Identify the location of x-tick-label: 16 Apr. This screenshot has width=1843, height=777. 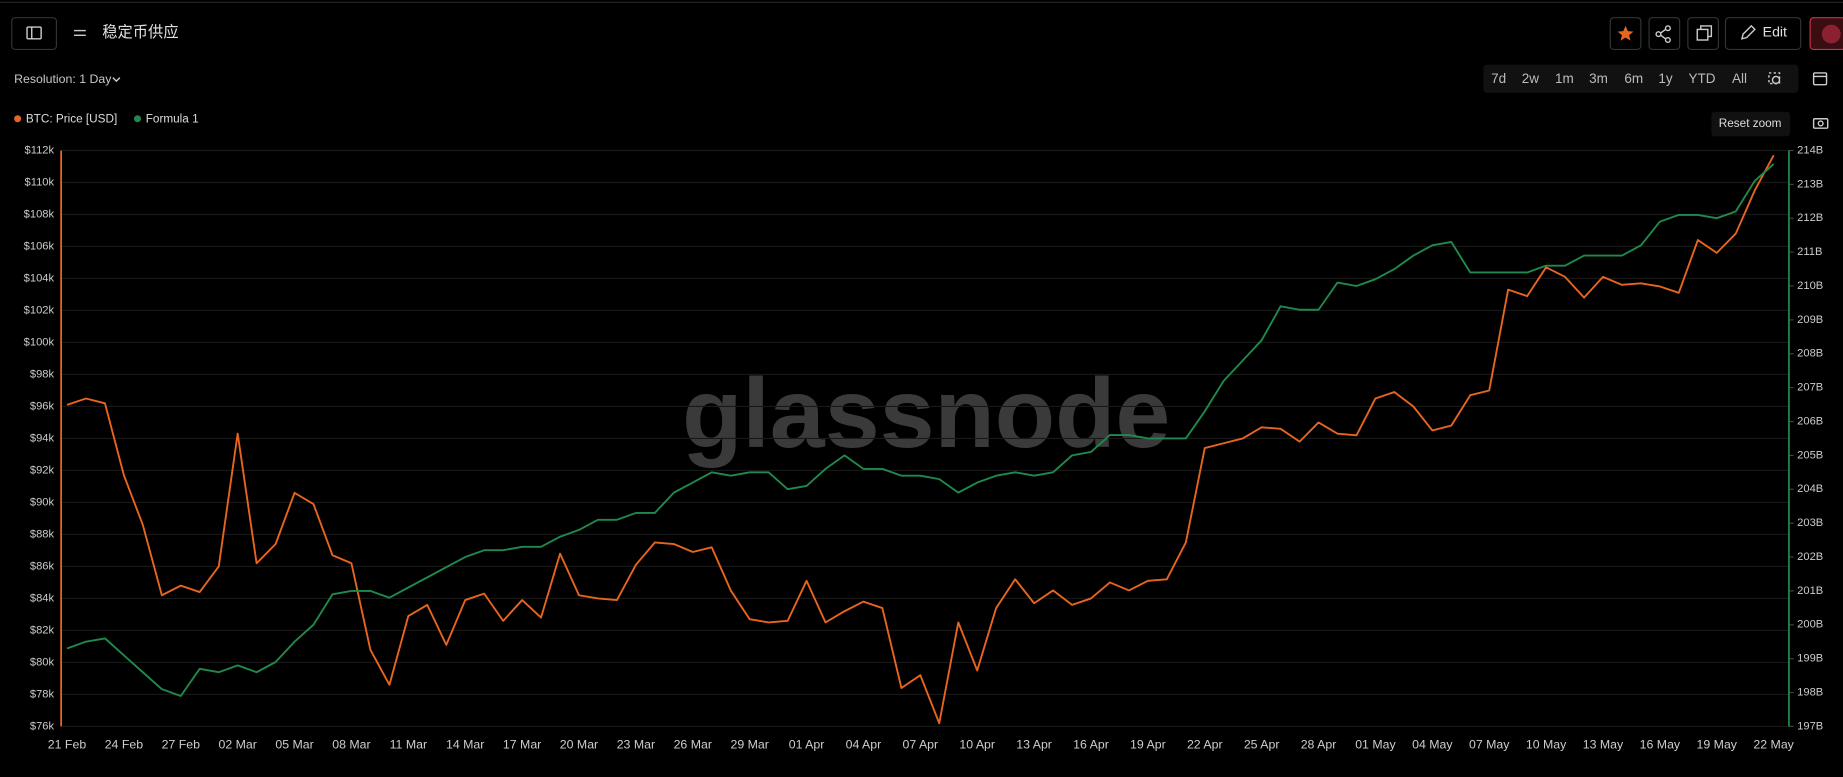
(1091, 744).